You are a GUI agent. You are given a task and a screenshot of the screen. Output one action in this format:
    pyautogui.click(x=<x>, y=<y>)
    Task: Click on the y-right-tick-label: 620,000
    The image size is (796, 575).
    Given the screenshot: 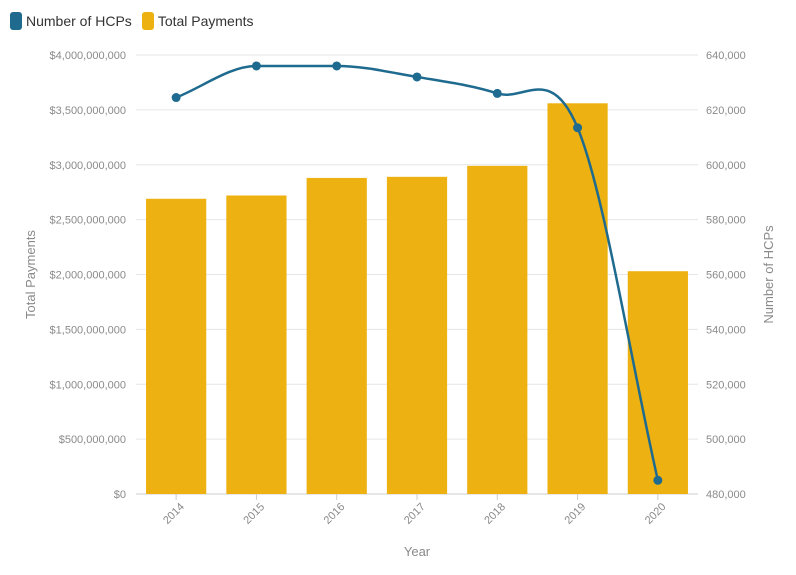 What is the action you would take?
    pyautogui.click(x=726, y=111)
    